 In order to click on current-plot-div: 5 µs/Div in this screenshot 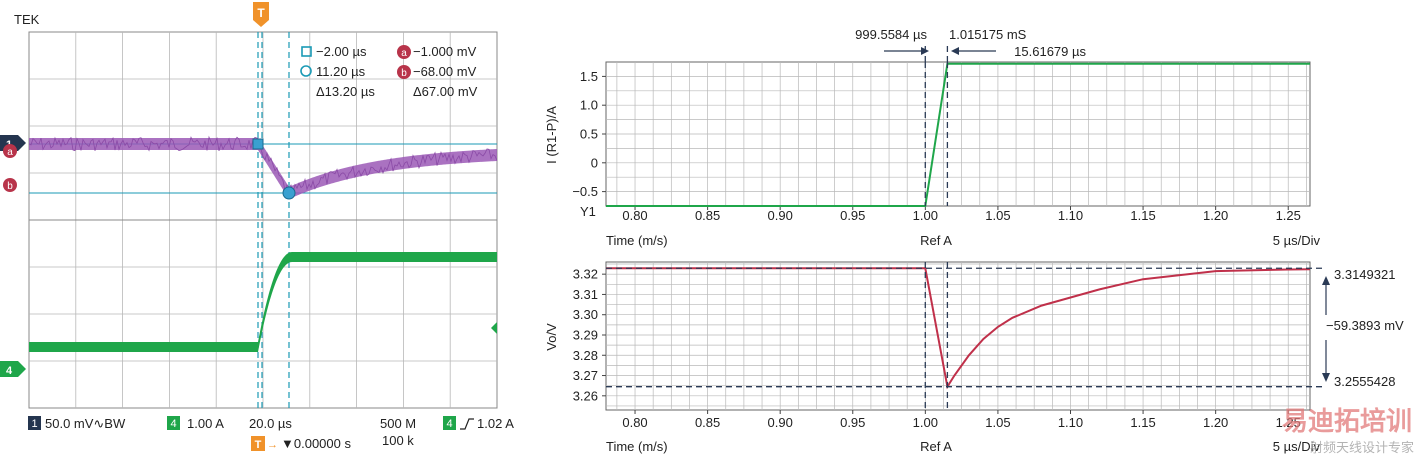, I will do `click(1297, 240)`.